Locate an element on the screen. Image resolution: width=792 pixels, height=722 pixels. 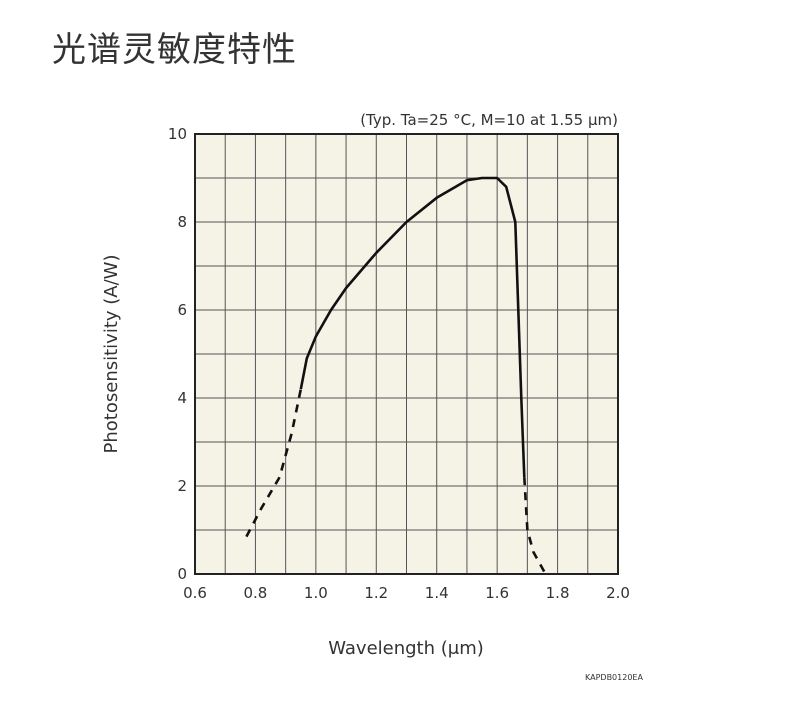
x-tick-label: 1.6 is located at coordinates (497, 593).